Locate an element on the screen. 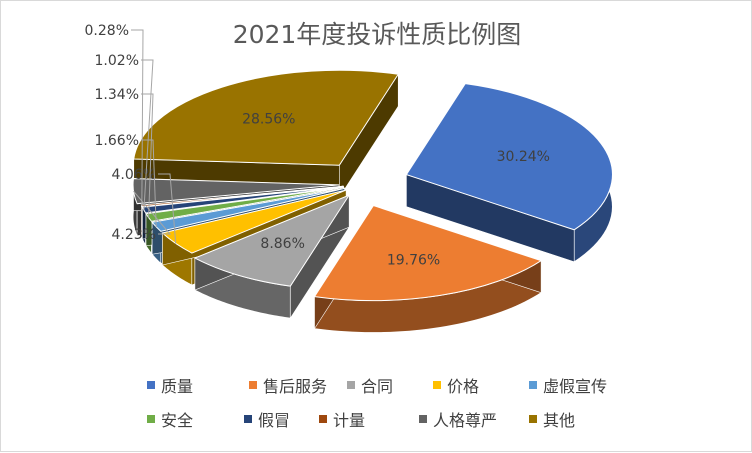 The width and height of the screenshot is (752, 453). data-label-3: 4.06% is located at coordinates (134, 175).